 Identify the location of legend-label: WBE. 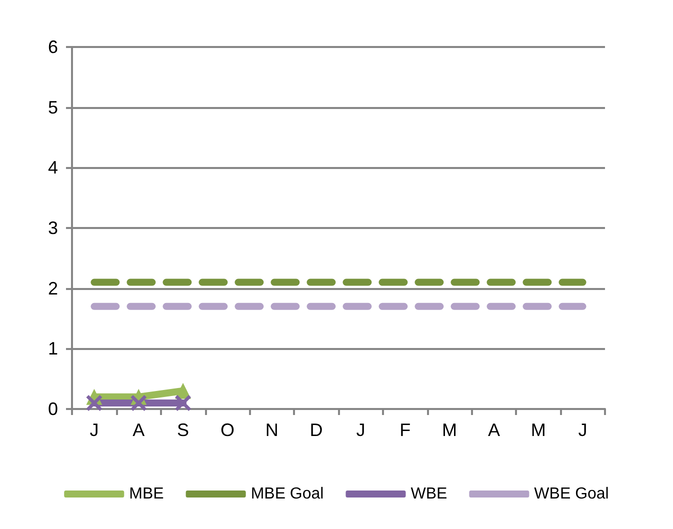
(429, 494).